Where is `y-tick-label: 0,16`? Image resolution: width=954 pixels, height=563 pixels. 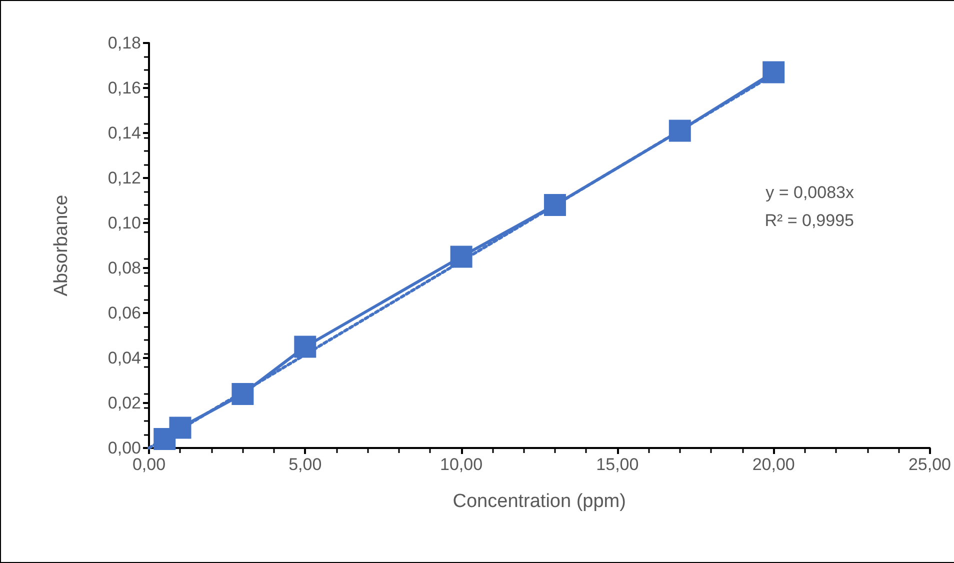
y-tick-label: 0,16 is located at coordinates (124, 88).